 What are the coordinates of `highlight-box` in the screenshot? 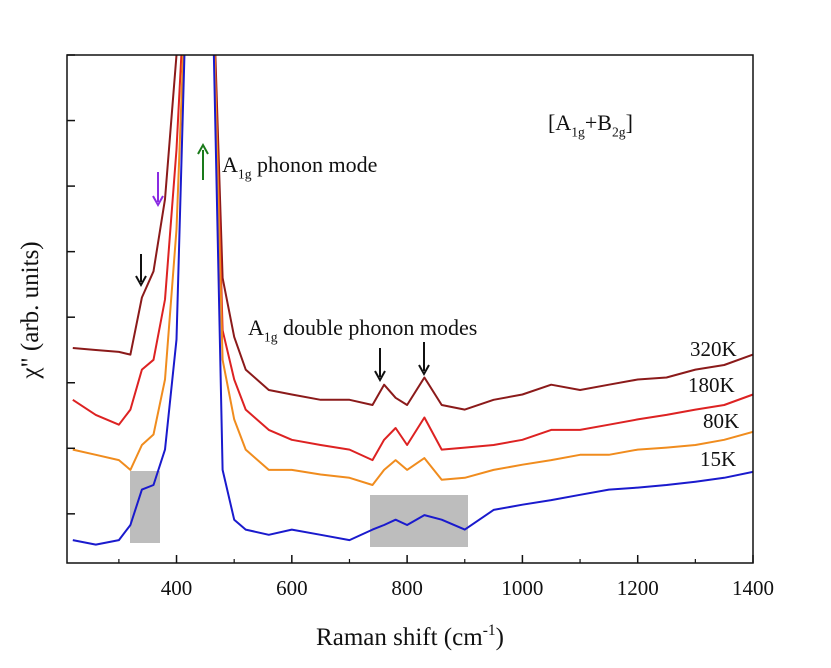 It's located at (419, 521).